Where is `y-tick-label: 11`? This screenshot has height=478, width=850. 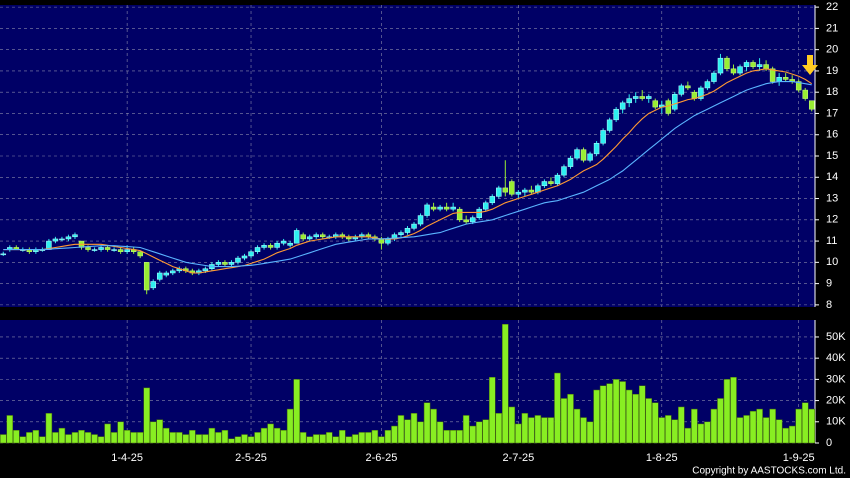 y-tick-label: 11 is located at coordinates (831, 241).